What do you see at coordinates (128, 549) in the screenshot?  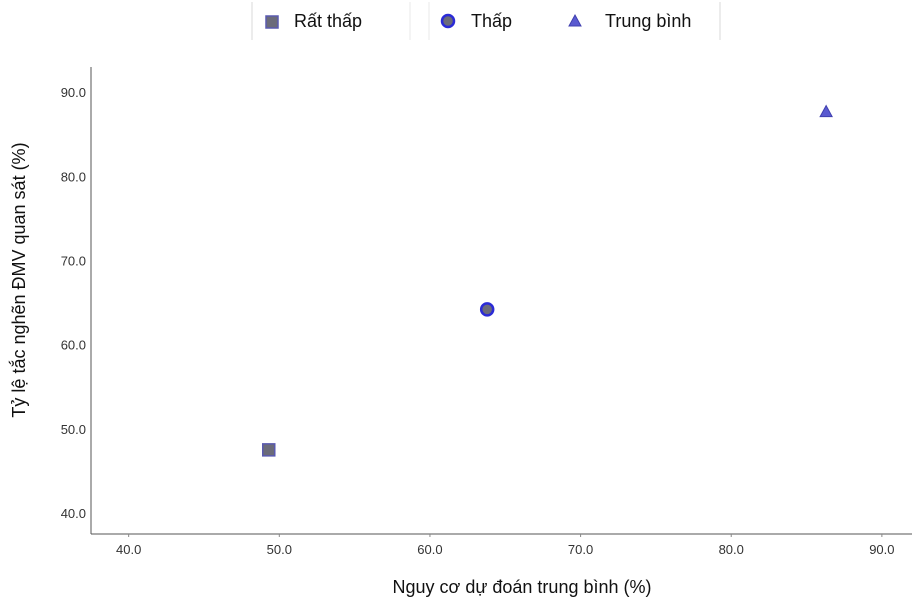 I see `x-tick-label: 40.0` at bounding box center [128, 549].